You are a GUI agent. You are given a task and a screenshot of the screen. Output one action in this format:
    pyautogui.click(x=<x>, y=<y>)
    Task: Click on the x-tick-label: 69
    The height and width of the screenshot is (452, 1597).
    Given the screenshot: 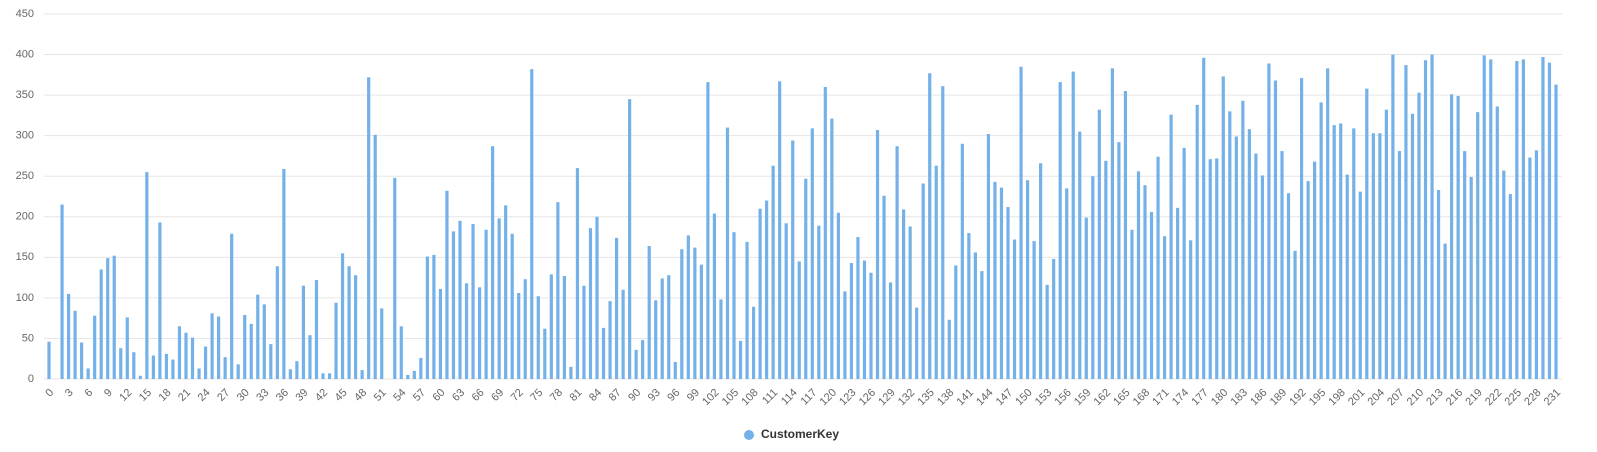 What is the action you would take?
    pyautogui.click(x=497, y=395)
    